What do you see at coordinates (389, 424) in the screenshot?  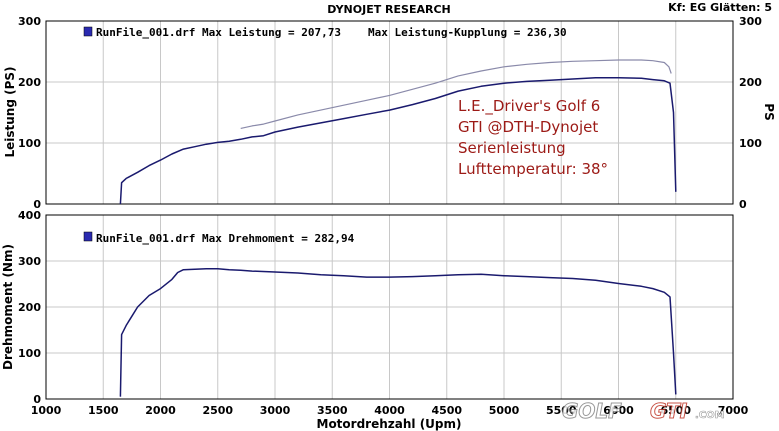 I see `rpm-x-axis-label: Motordrehzahl (Upm)` at bounding box center [389, 424].